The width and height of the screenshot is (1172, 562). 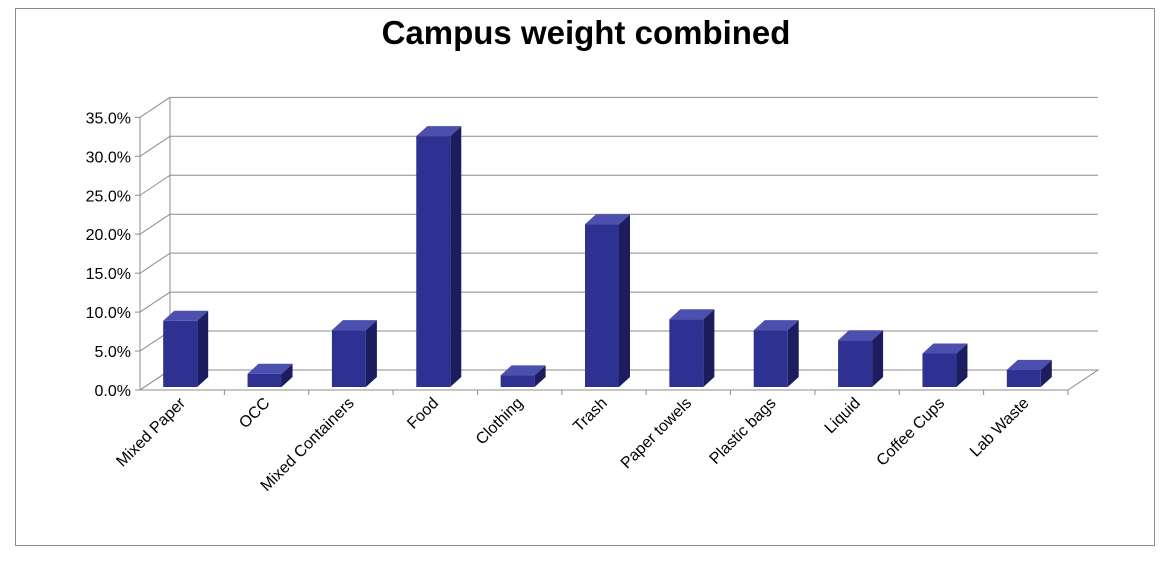 What do you see at coordinates (500, 422) in the screenshot?
I see `x-tick-label: Clothing` at bounding box center [500, 422].